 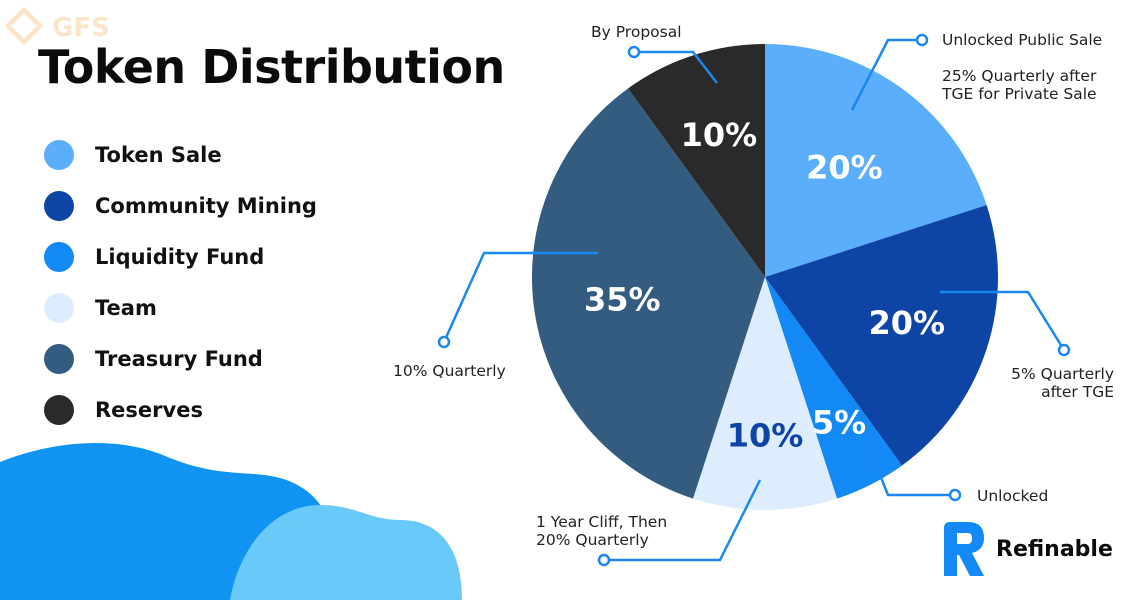 What do you see at coordinates (1064, 350) in the screenshot?
I see `callout-dot-community-mining` at bounding box center [1064, 350].